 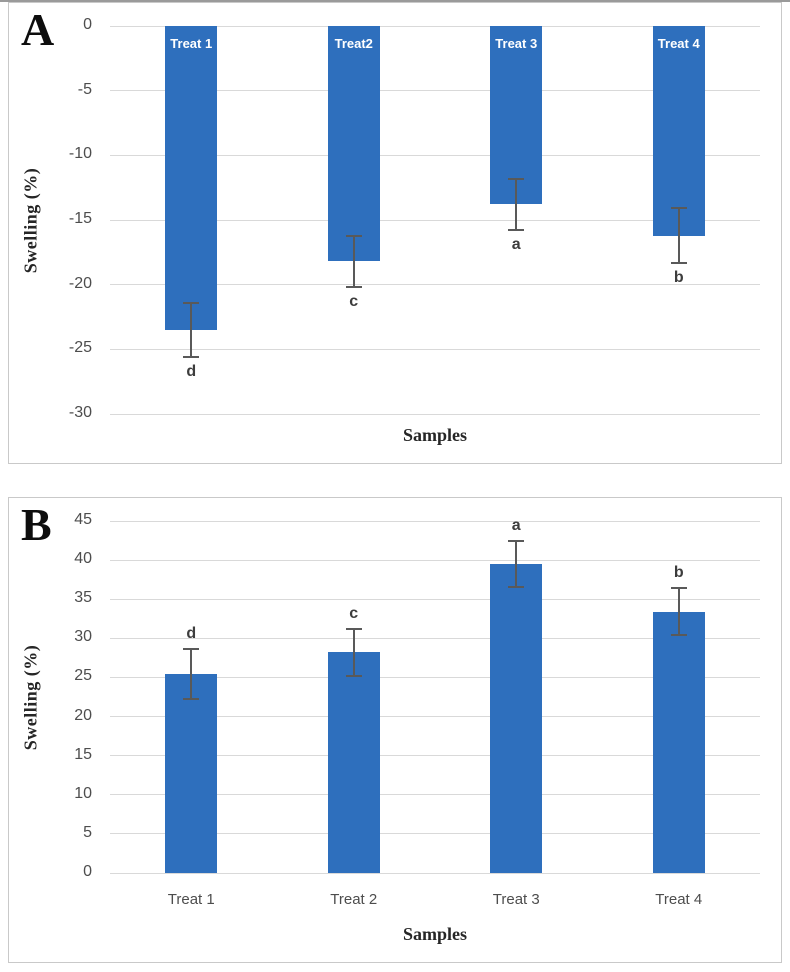 What do you see at coordinates (30, 697) in the screenshot?
I see `y-axis-title-b: Swelling (%)` at bounding box center [30, 697].